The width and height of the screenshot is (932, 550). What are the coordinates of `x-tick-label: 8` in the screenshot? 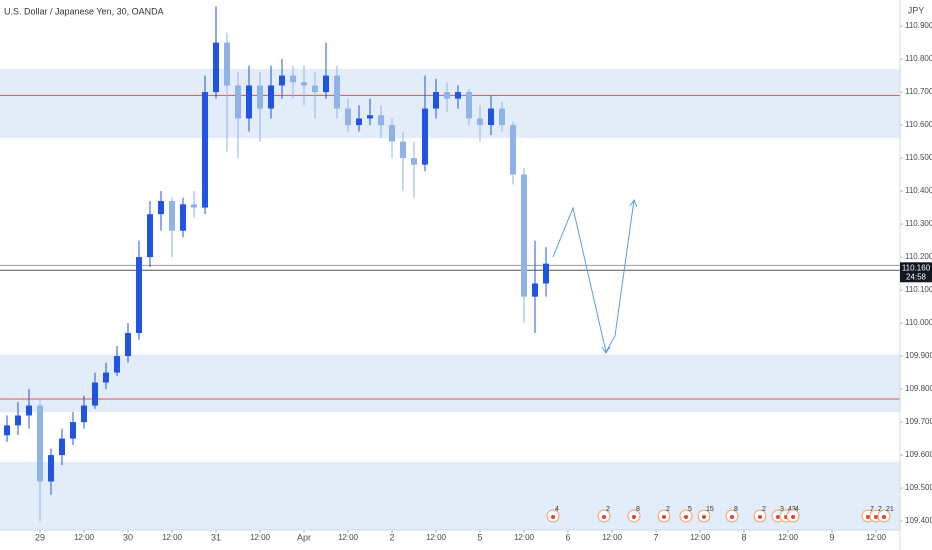 It's located at (743, 537).